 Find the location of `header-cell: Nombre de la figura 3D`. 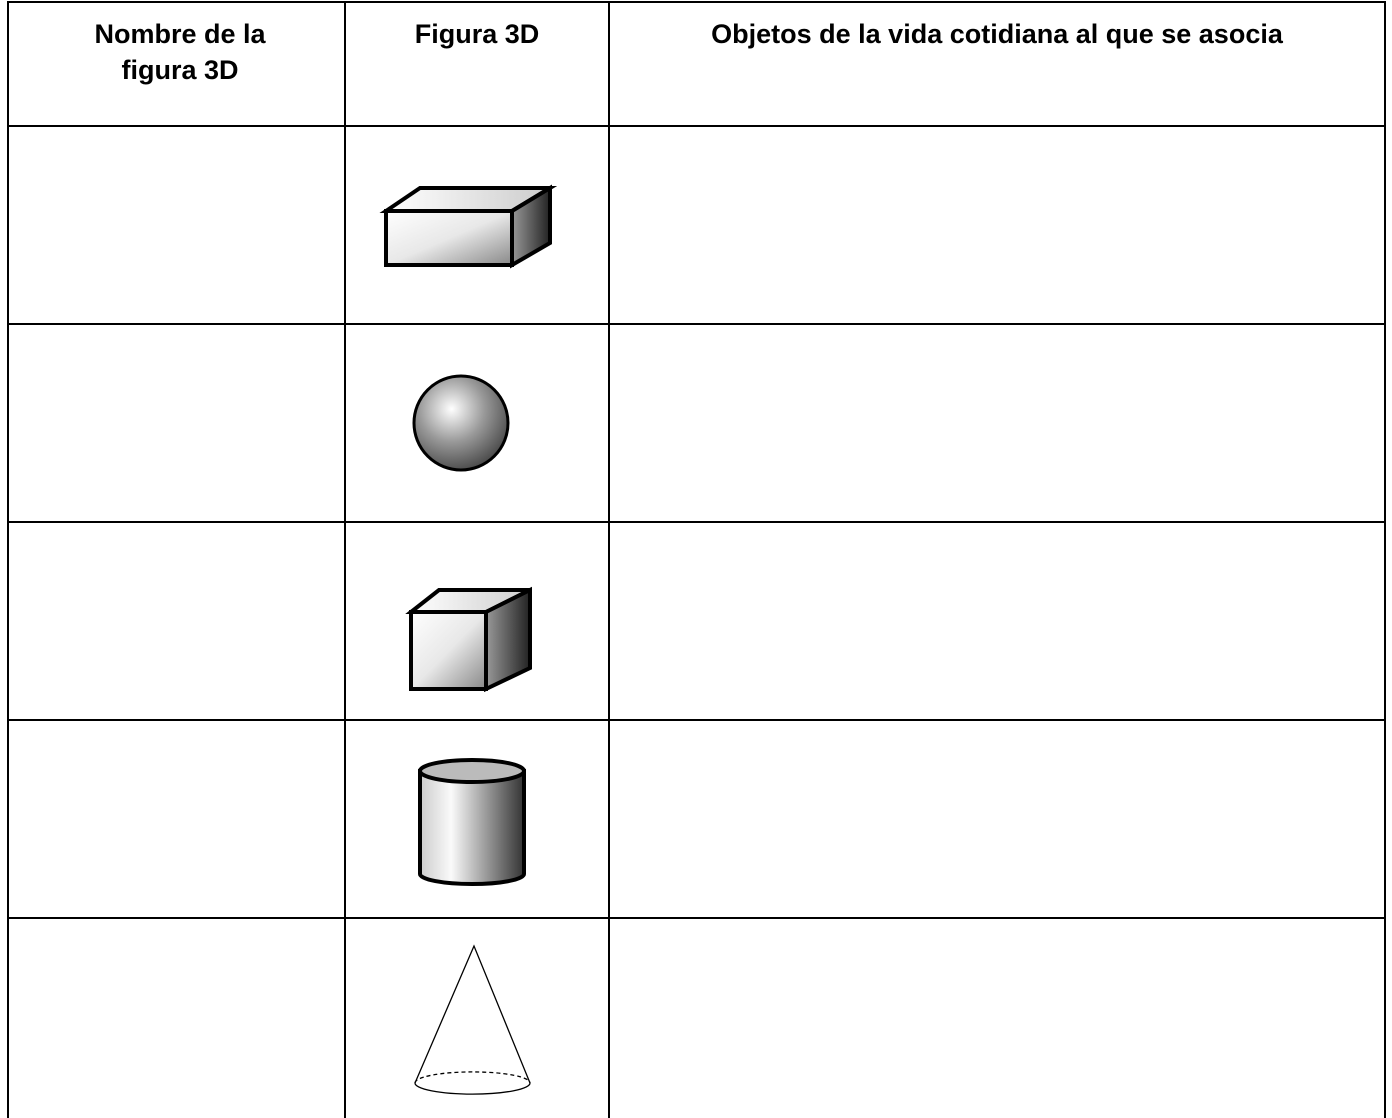

header-cell: Nombre de la figura 3D is located at coordinates (180, 52).